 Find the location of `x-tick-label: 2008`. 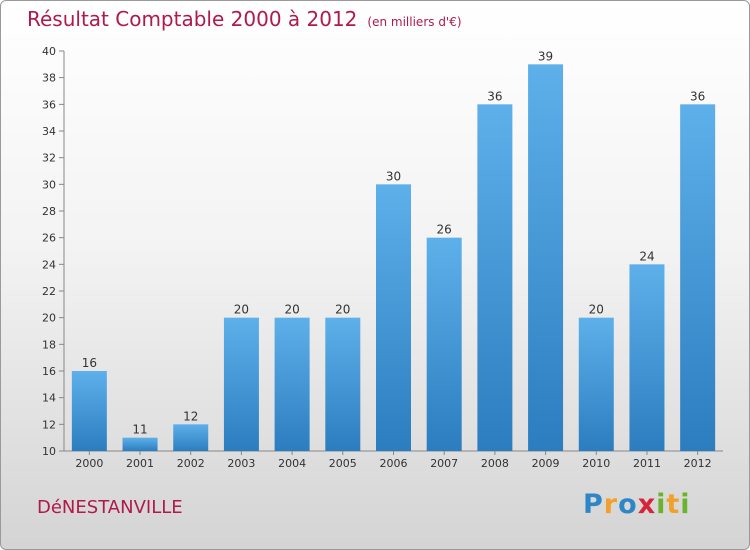

x-tick-label: 2008 is located at coordinates (495, 463).